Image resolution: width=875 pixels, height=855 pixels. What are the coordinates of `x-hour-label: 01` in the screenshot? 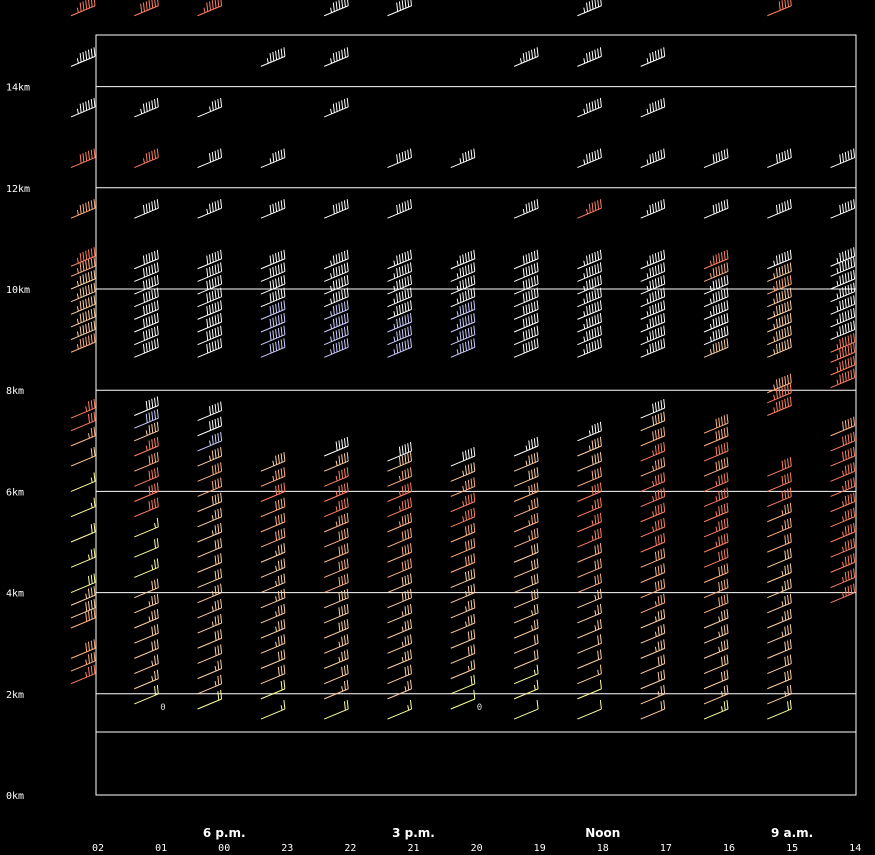 It's located at (161, 848).